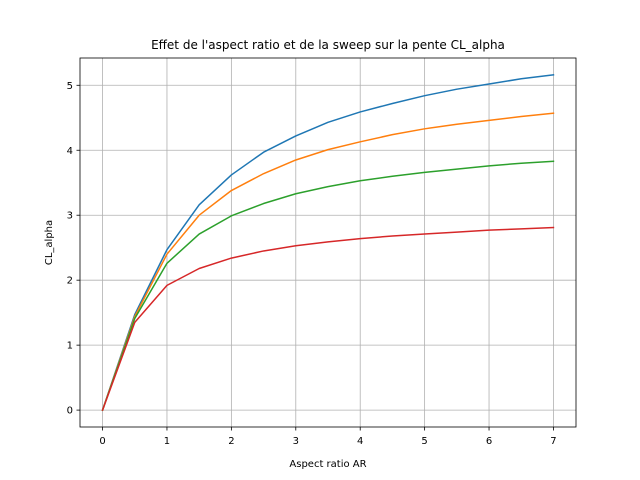 The height and width of the screenshot is (480, 640). I want to click on y-tick-label: 1, so click(70, 346).